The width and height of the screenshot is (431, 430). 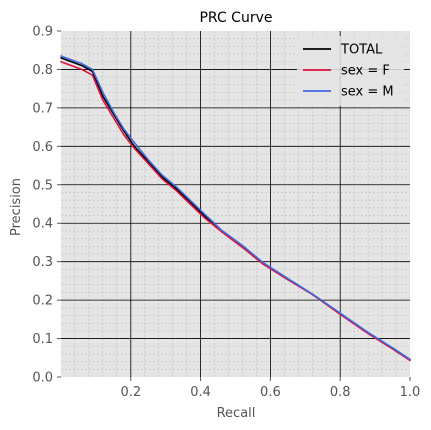 What do you see at coordinates (42, 262) in the screenshot?
I see `y-tick-label: 0.3` at bounding box center [42, 262].